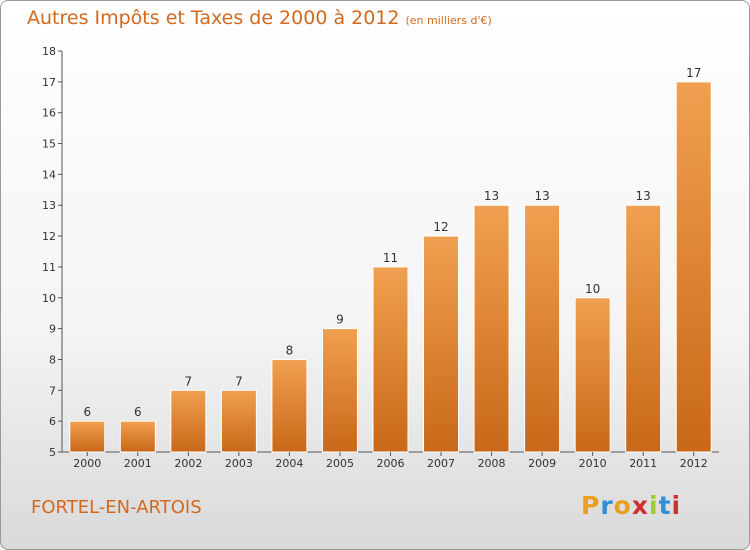 The height and width of the screenshot is (550, 750). What do you see at coordinates (239, 463) in the screenshot?
I see `x-tick-label: 2003` at bounding box center [239, 463].